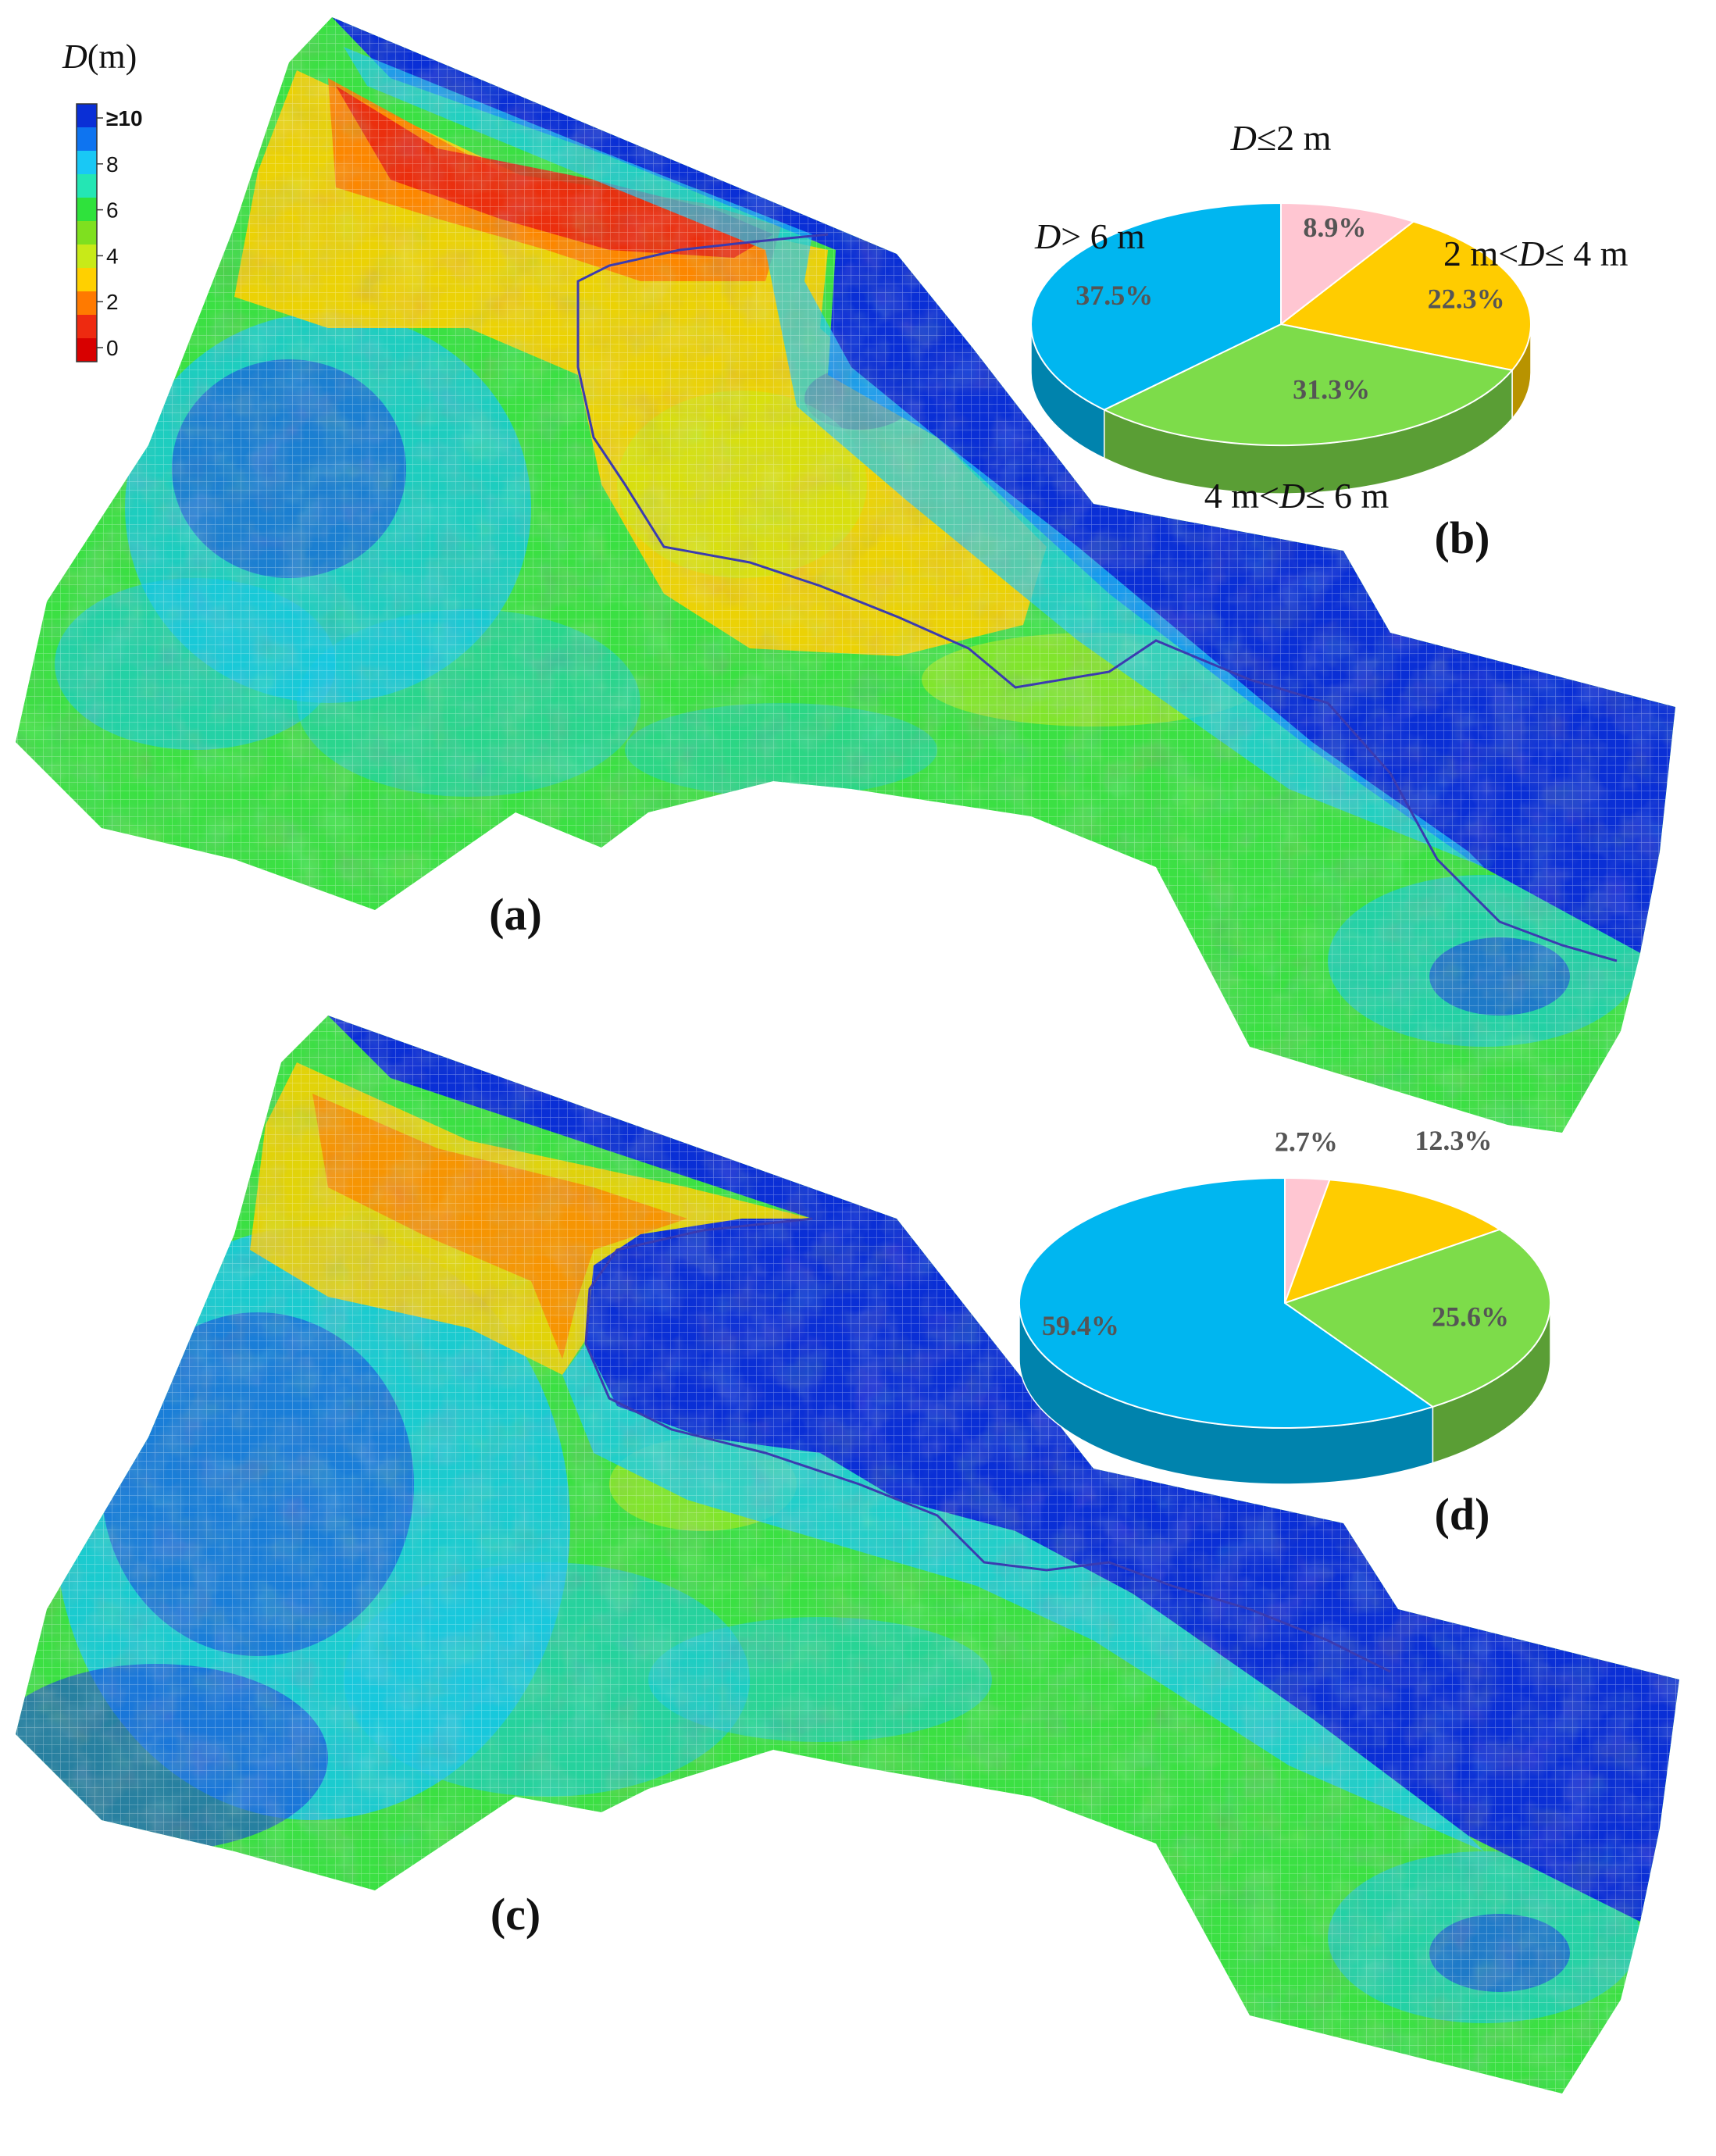  Describe the element at coordinates (1462, 1515) in the screenshot. I see `panel-label-d: (d)` at that location.